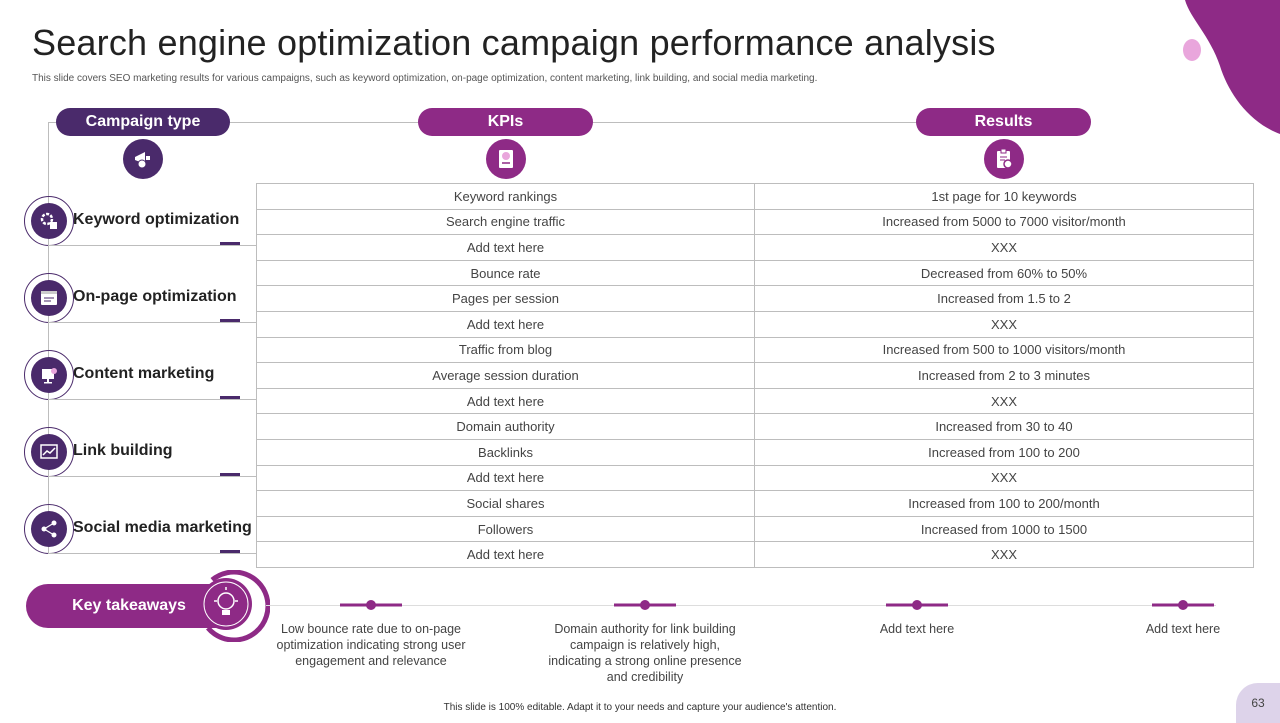  I want to click on result-cell: Increased from 1000 to 1500, so click(1004, 529).